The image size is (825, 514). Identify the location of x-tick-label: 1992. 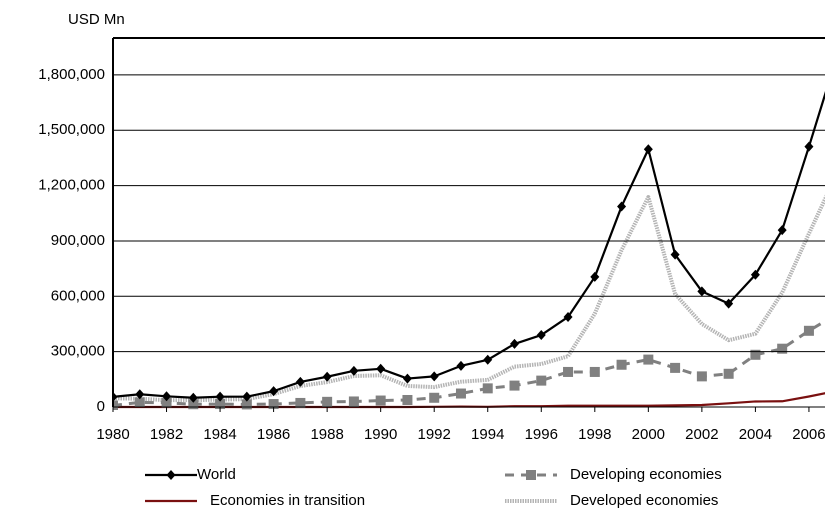
(434, 434).